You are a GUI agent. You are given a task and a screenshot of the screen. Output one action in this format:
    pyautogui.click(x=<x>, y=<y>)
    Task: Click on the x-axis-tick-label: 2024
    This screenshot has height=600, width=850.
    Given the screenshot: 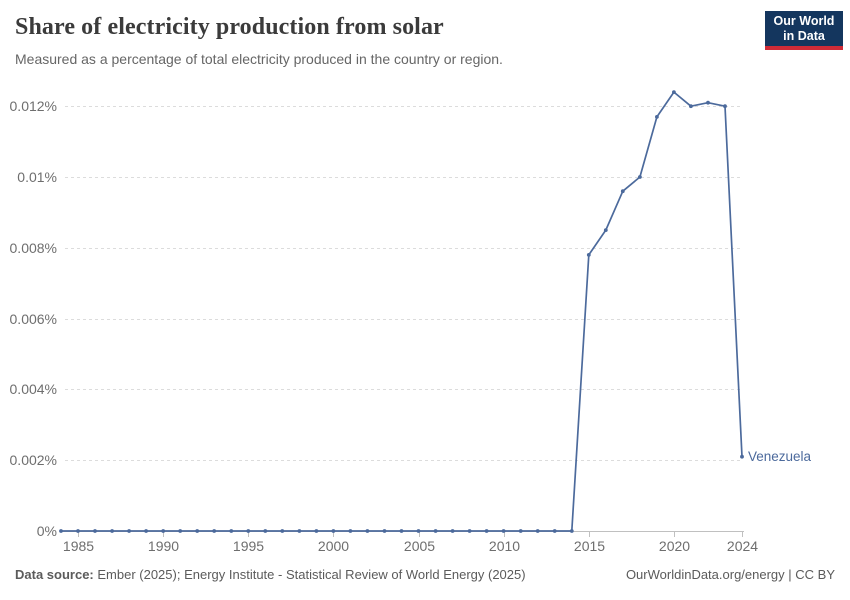 What is the action you would take?
    pyautogui.click(x=742, y=546)
    